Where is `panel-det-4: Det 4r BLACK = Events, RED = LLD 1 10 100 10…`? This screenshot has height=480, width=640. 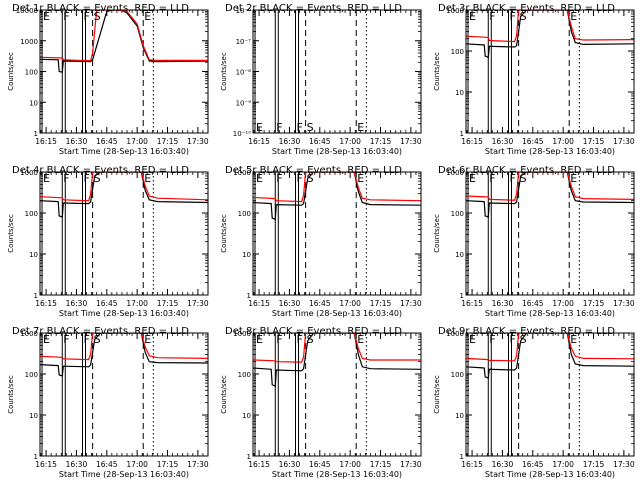
panel-det-4: Det 4r BLACK = Events, RED = LLD 1 10 100 10… is located at coordinates (108, 241).